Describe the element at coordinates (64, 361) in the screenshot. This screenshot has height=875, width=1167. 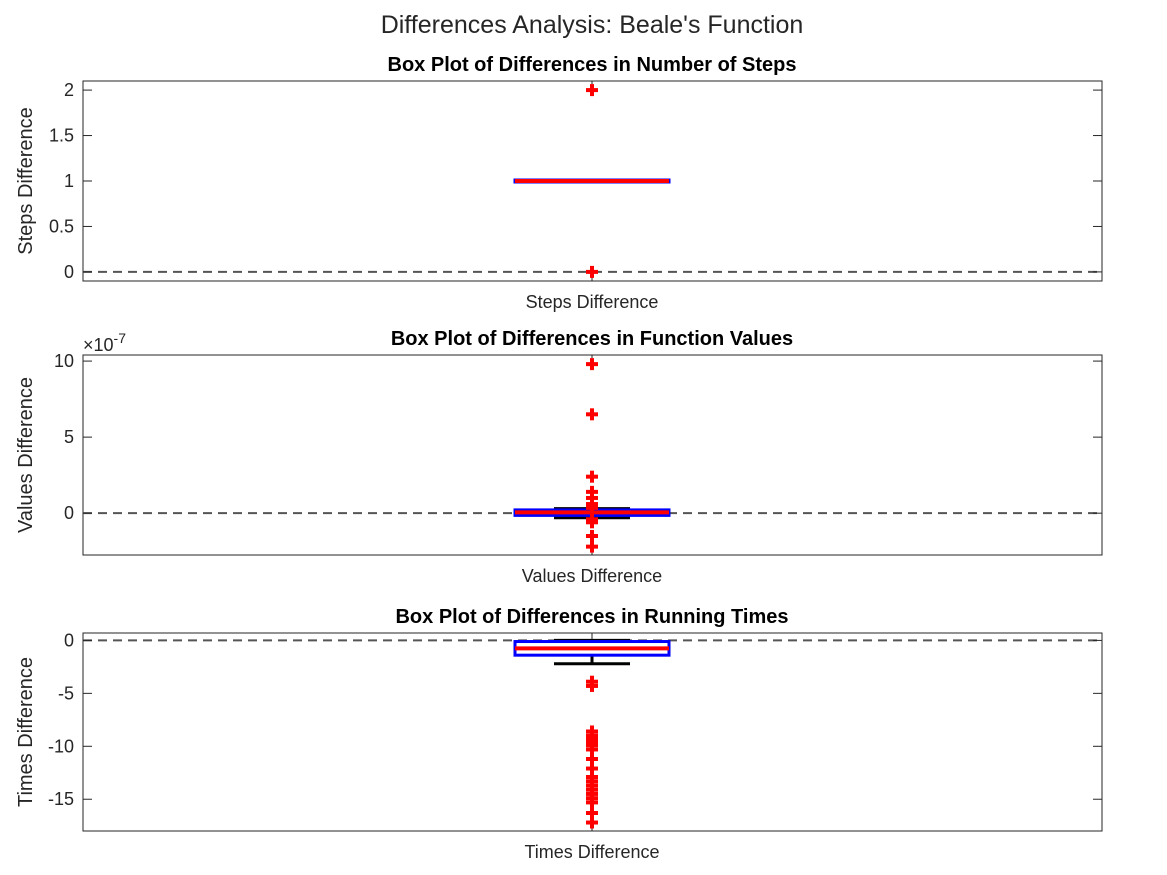
I see `ytick-label: 10` at that location.